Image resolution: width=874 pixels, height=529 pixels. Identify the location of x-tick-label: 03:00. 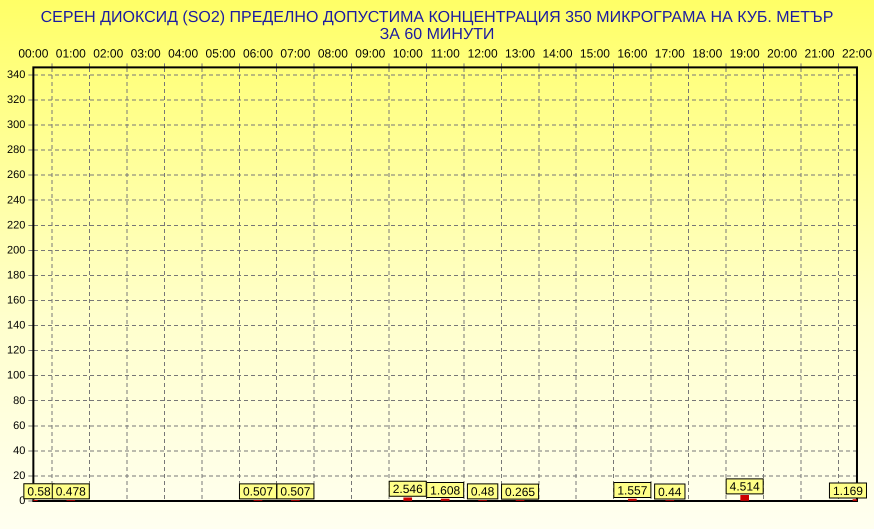
(146, 53).